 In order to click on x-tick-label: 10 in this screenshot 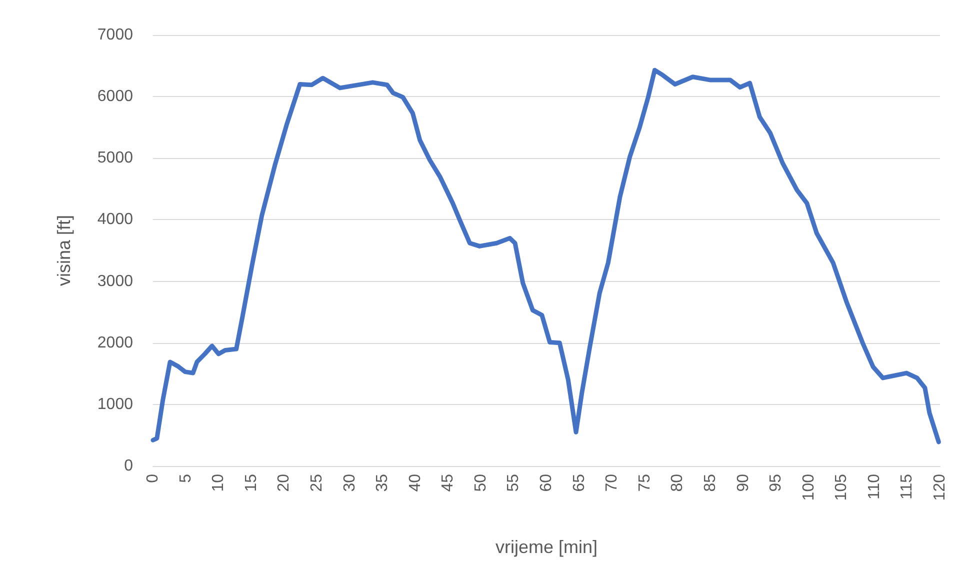, I will do `click(219, 483)`.